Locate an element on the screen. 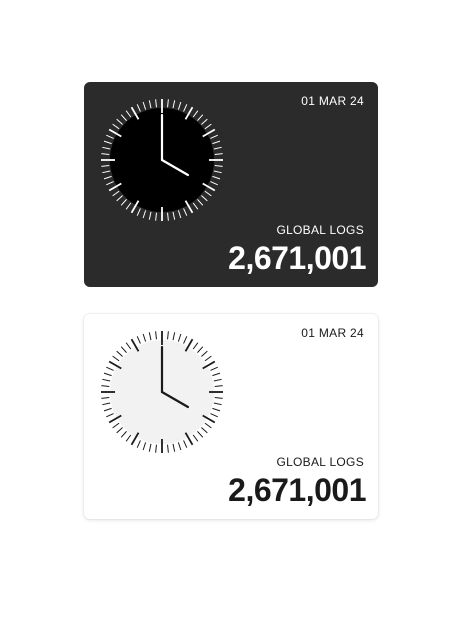 This screenshot has width=462, height=618. date-label: 01 MAR 24 is located at coordinates (332, 101).